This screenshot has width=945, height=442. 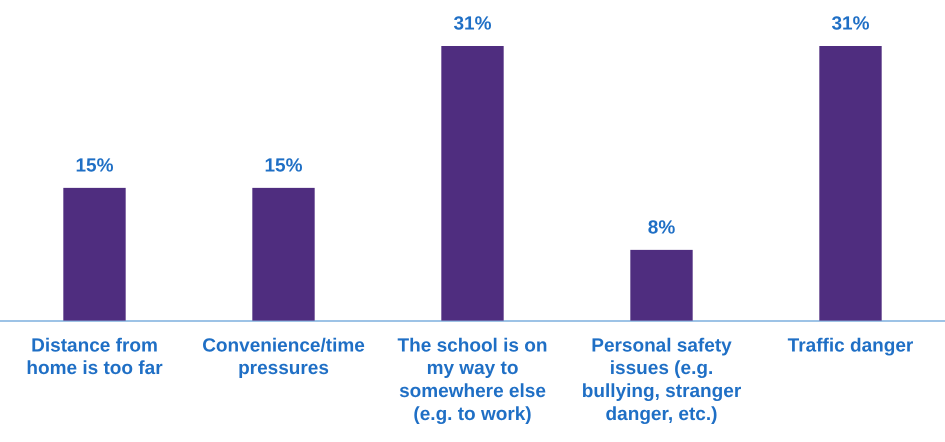 What do you see at coordinates (662, 228) in the screenshot?
I see `data-label: 8%` at bounding box center [662, 228].